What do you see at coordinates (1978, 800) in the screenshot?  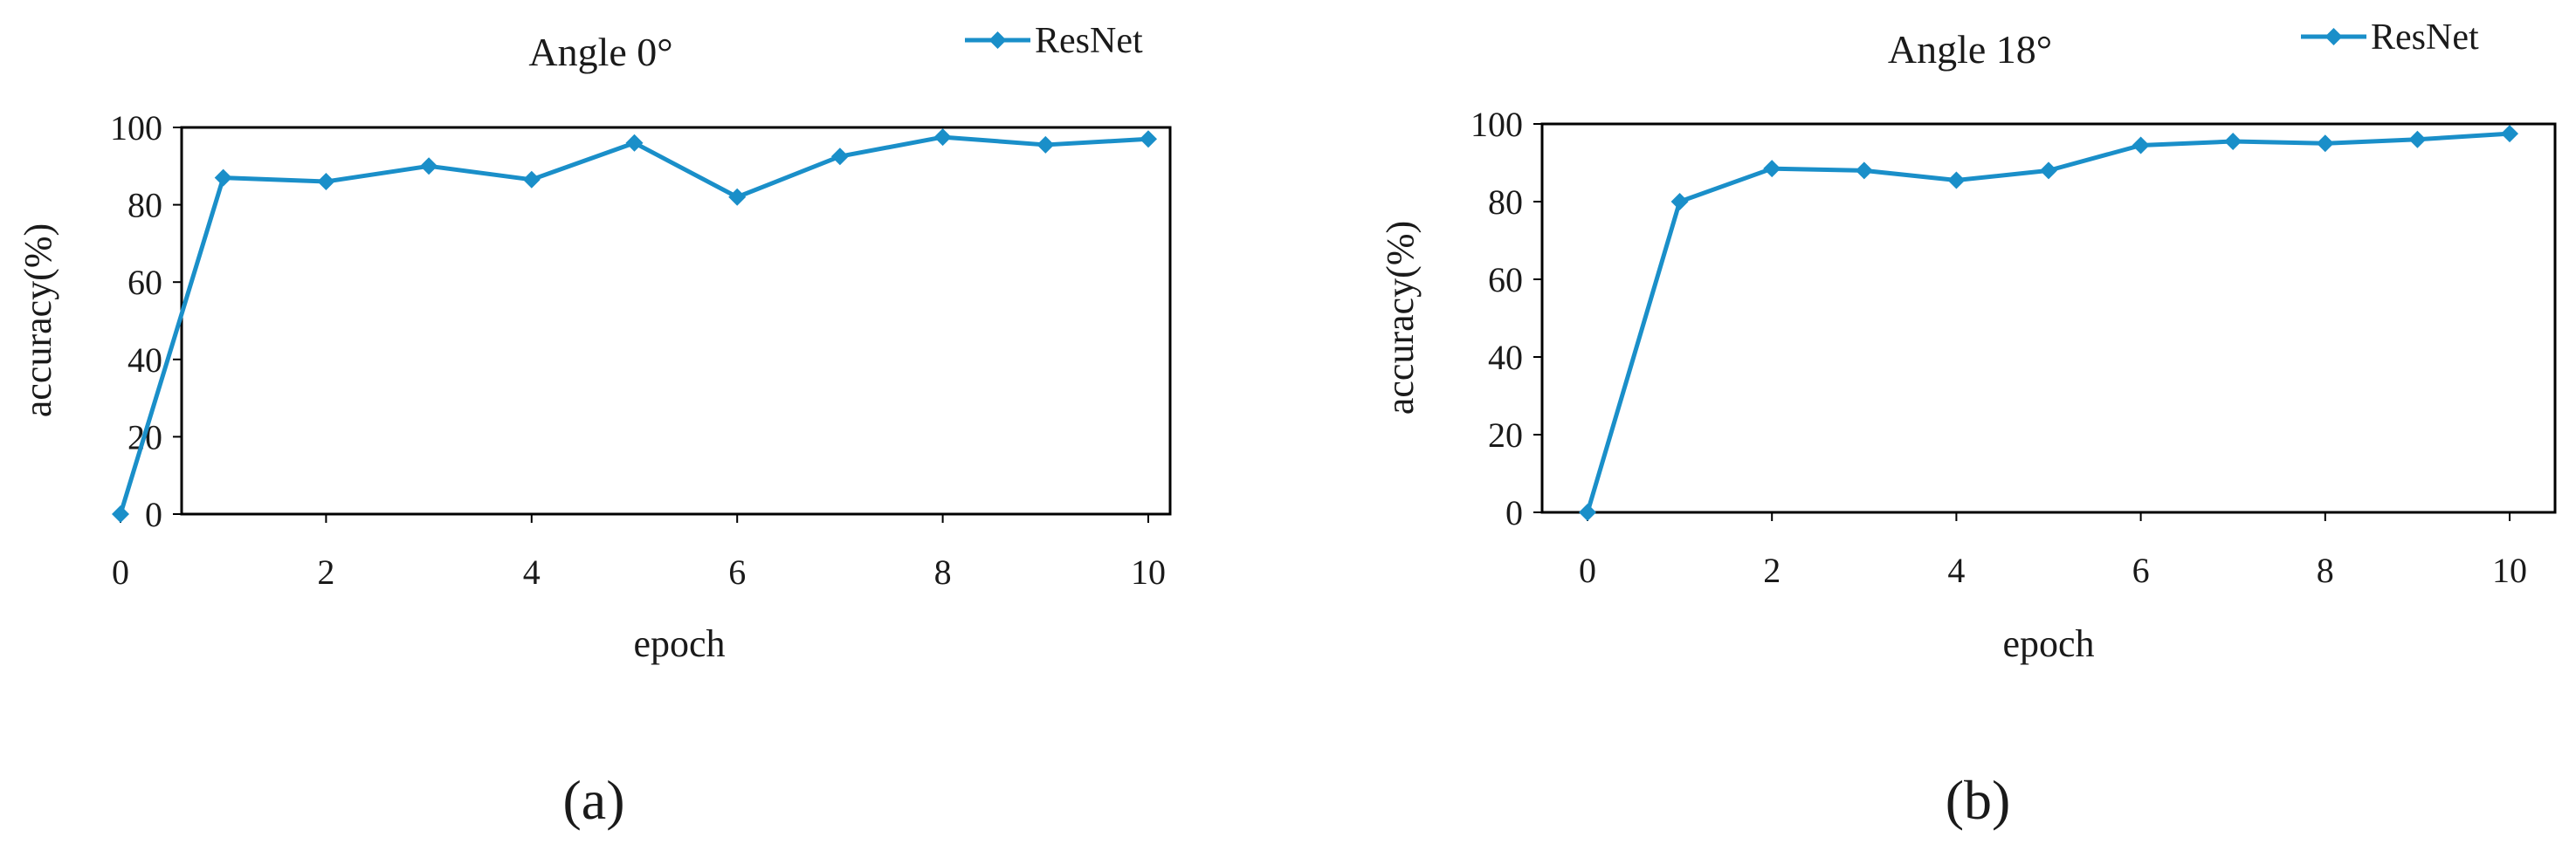 I see `panel-label-b: (b)` at bounding box center [1978, 800].